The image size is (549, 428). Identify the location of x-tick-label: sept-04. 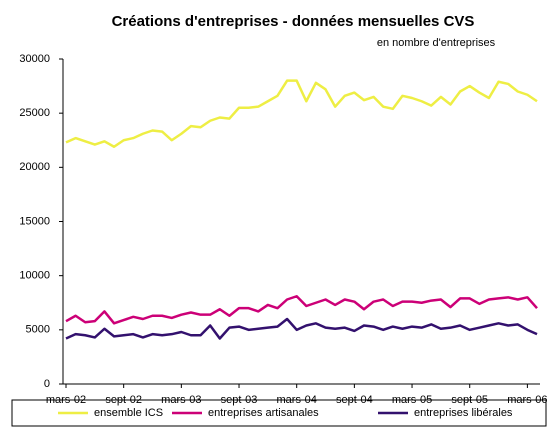
(354, 400).